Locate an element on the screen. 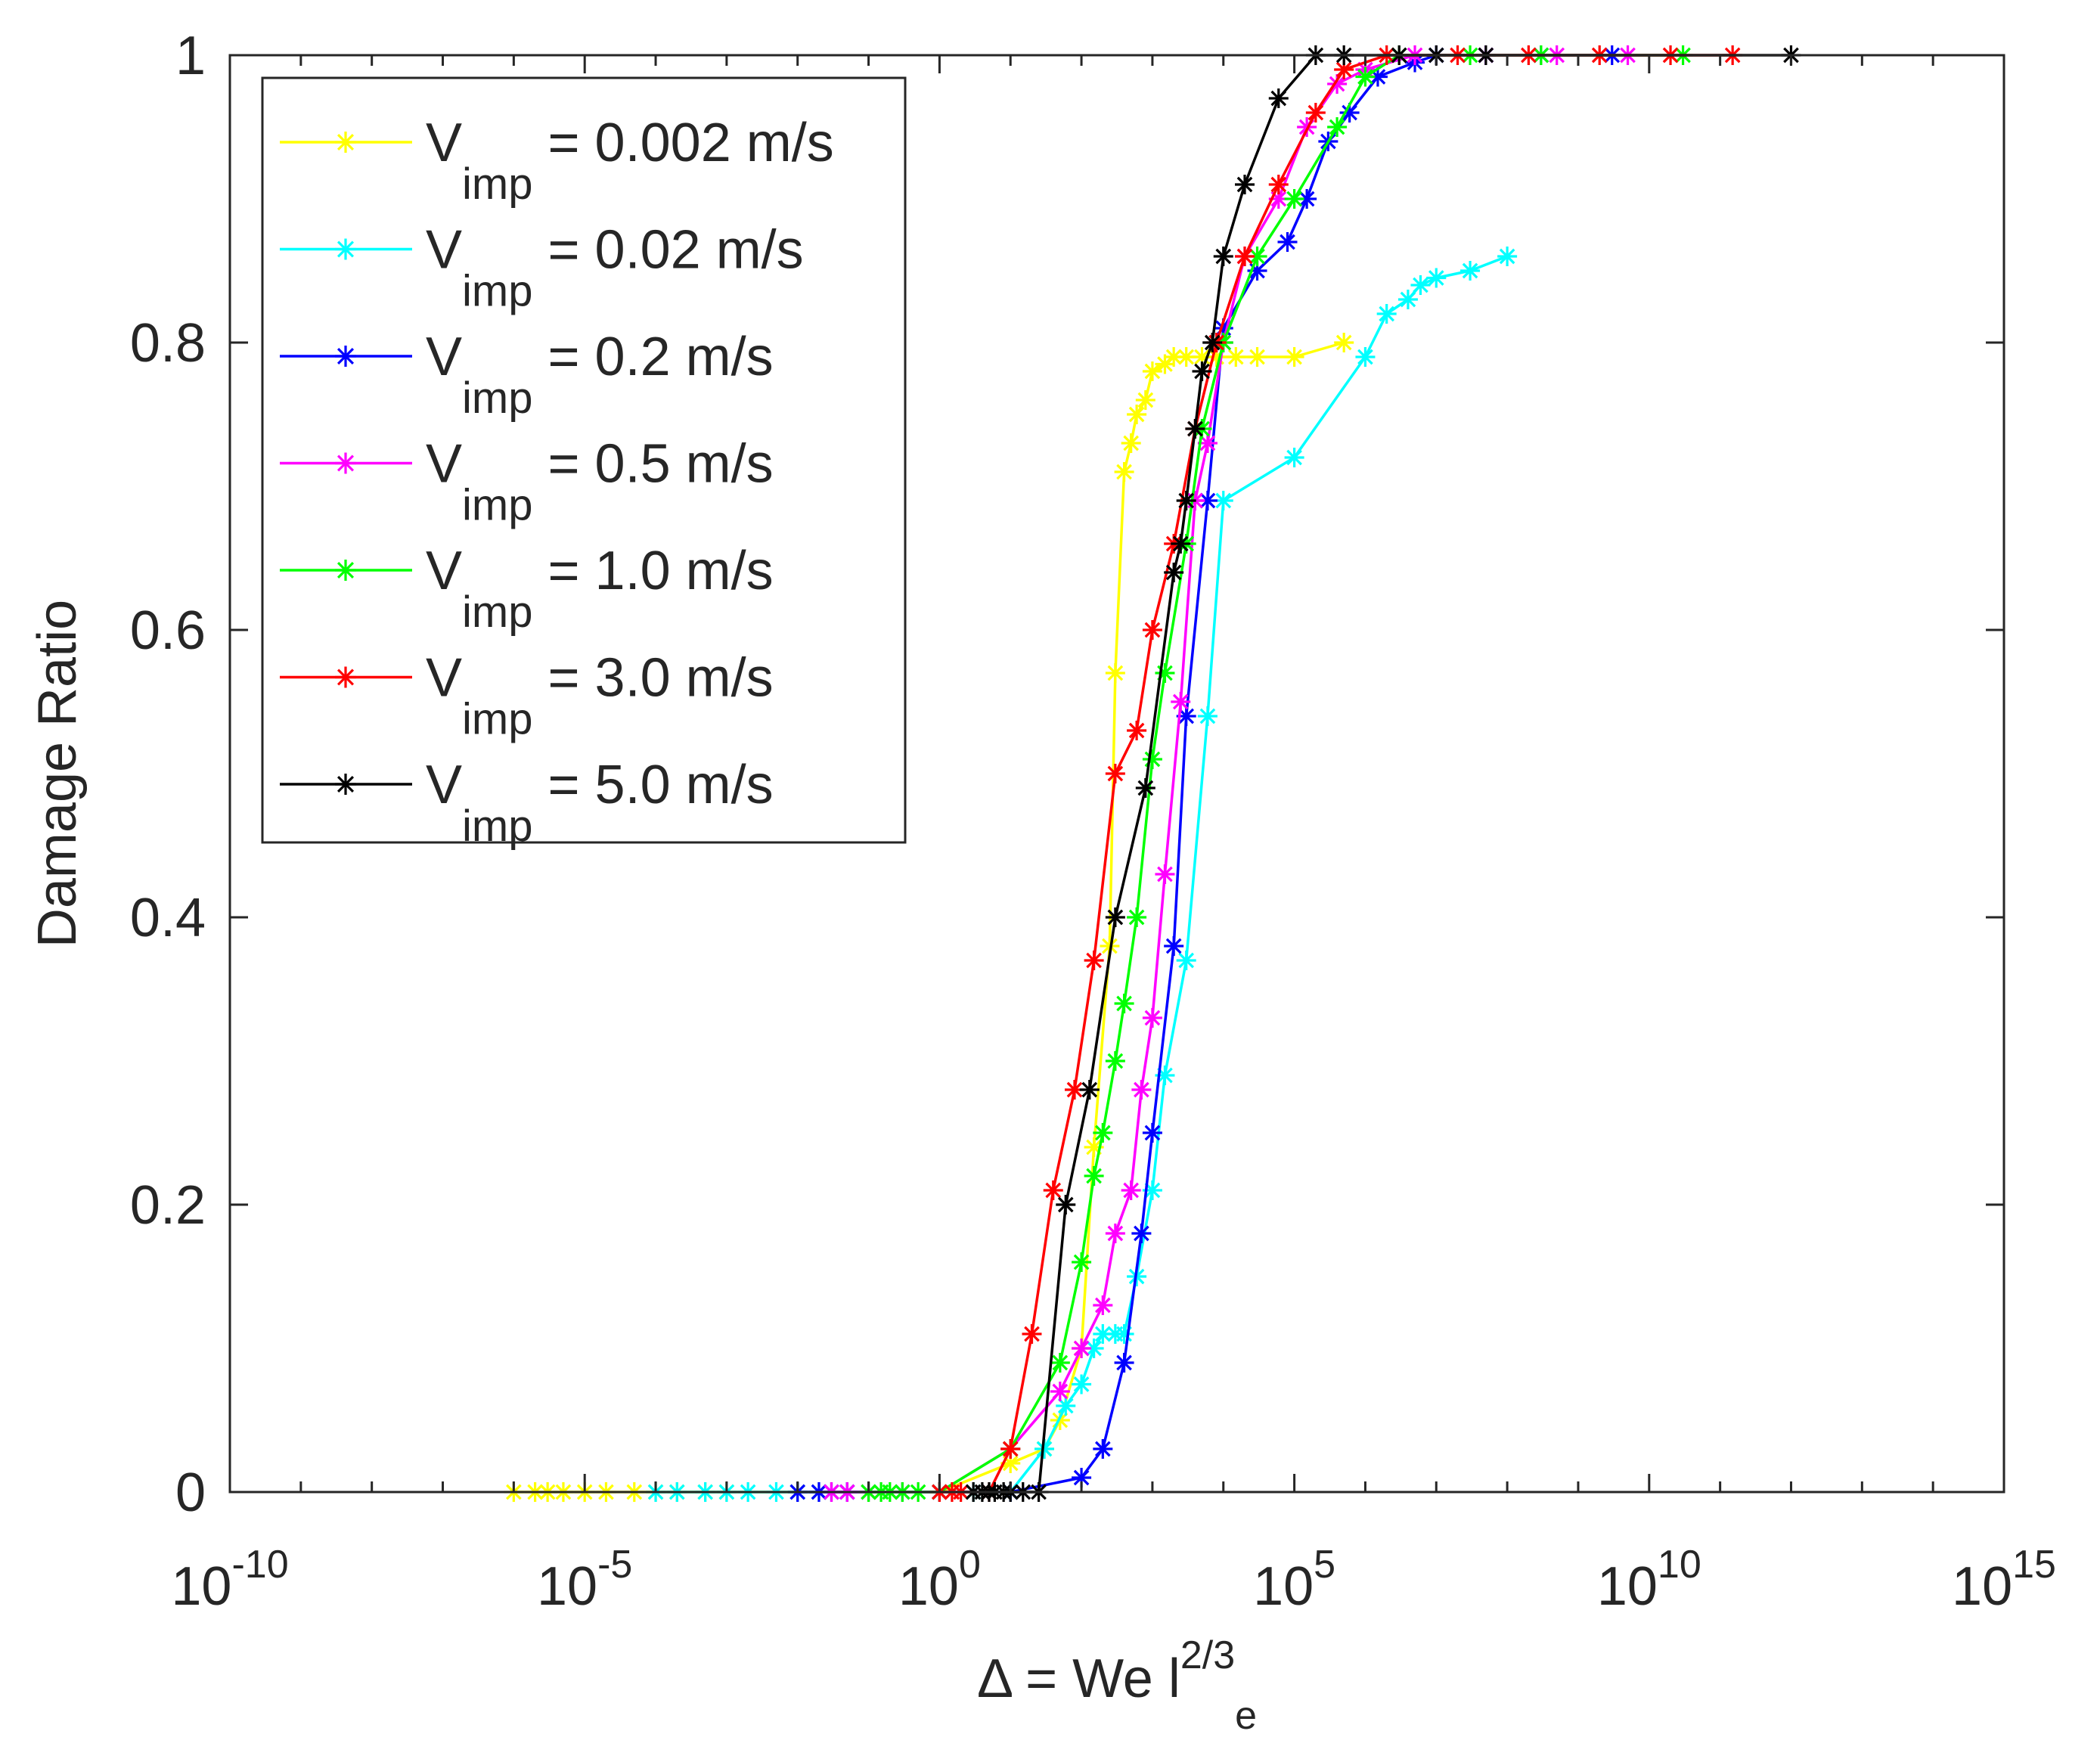 The width and height of the screenshot is (2100, 1762). legend-entry-5: Vimp = 1.0 m/s is located at coordinates (527, 589).